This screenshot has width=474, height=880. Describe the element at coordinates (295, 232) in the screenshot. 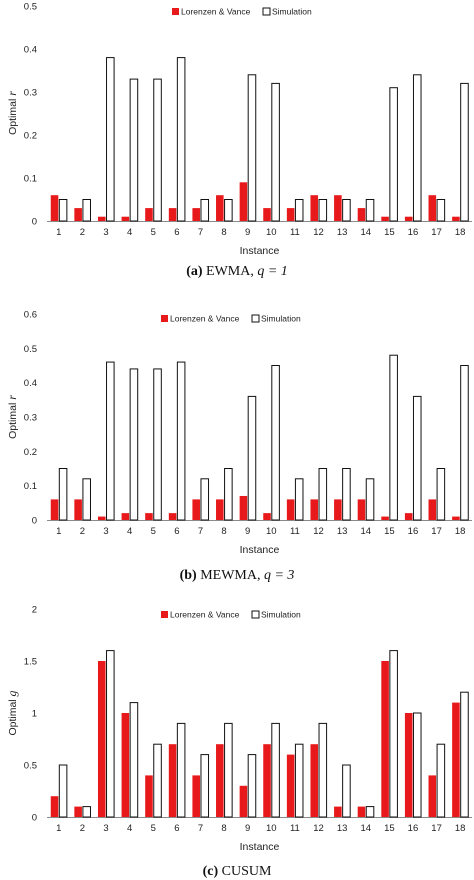

I see `x-tick-label: 11` at that location.